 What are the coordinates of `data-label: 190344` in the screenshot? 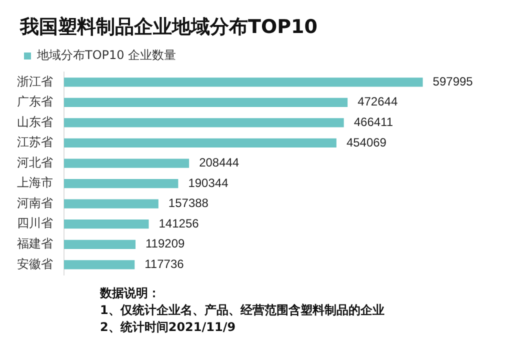 It's located at (208, 183).